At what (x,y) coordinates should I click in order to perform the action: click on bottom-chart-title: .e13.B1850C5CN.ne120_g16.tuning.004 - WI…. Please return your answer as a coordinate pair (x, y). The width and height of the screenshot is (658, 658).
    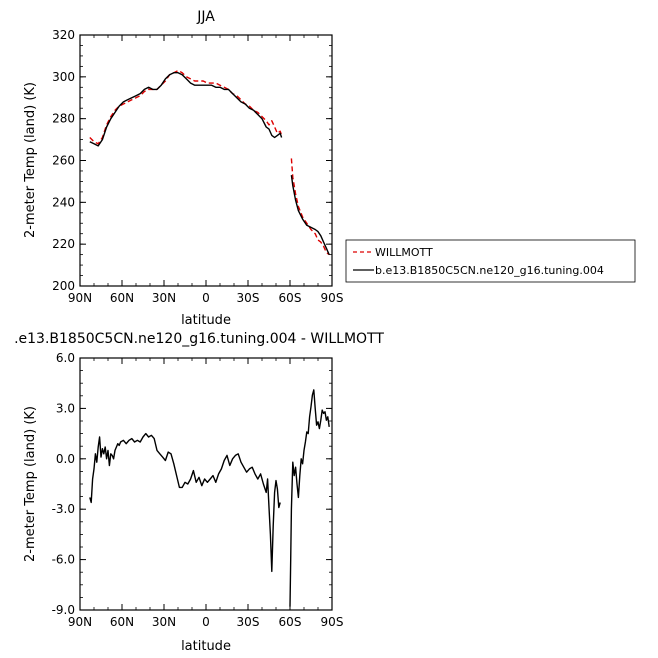
    Looking at the image, I should click on (199, 339).